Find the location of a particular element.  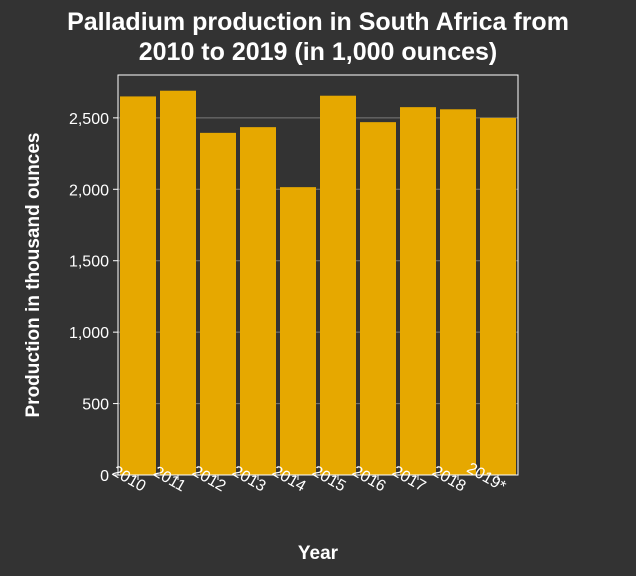

y-axis-title: Production in thousand ounces is located at coordinates (33, 275).